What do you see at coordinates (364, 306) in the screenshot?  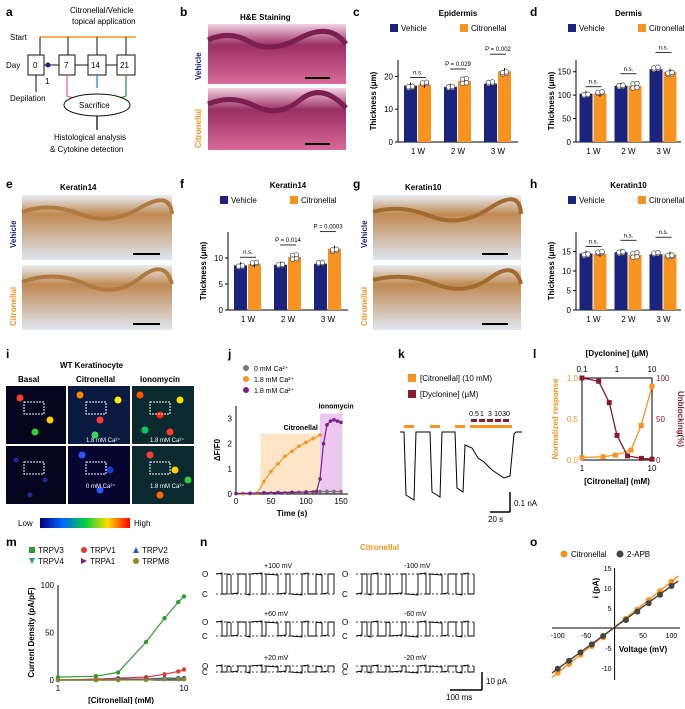 I see `row-label-citronellal: Citronellal` at bounding box center [364, 306].